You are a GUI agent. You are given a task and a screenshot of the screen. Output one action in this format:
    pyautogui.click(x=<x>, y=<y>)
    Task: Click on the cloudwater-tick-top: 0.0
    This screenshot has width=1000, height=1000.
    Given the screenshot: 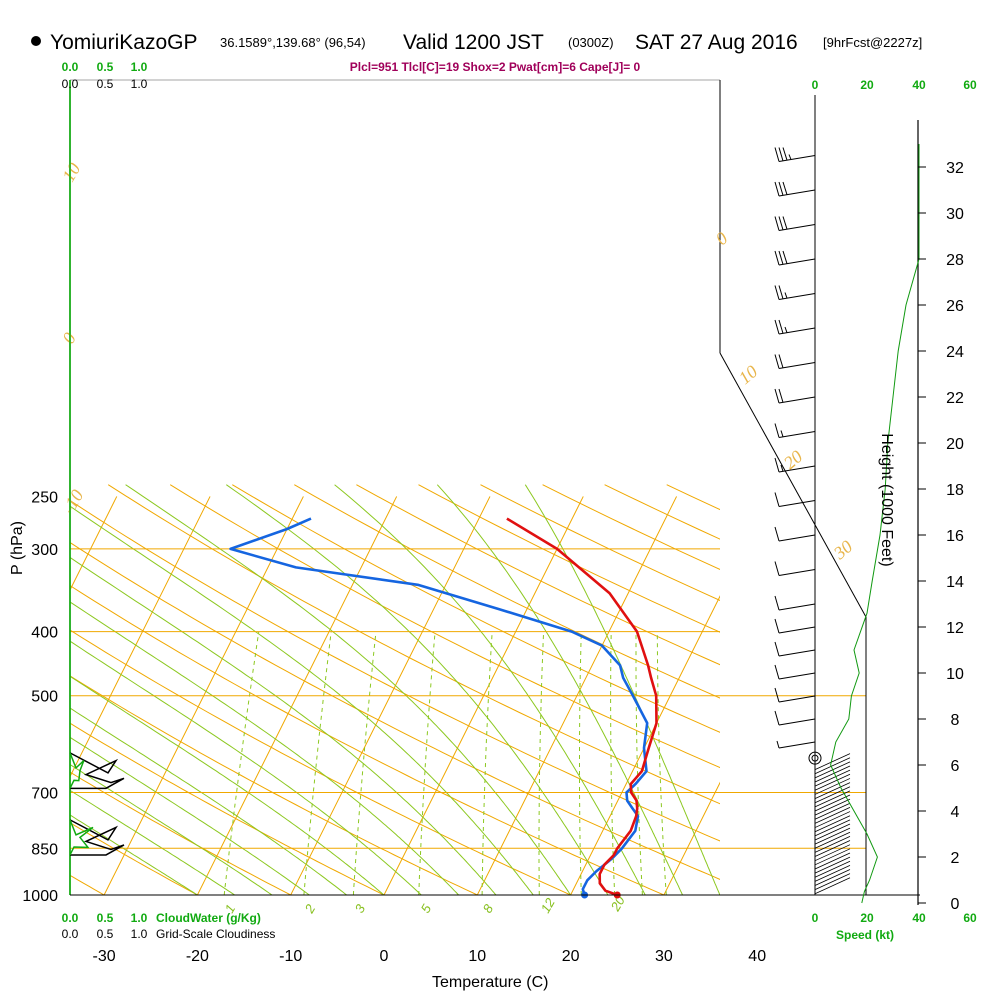 What is the action you would take?
    pyautogui.click(x=70, y=67)
    